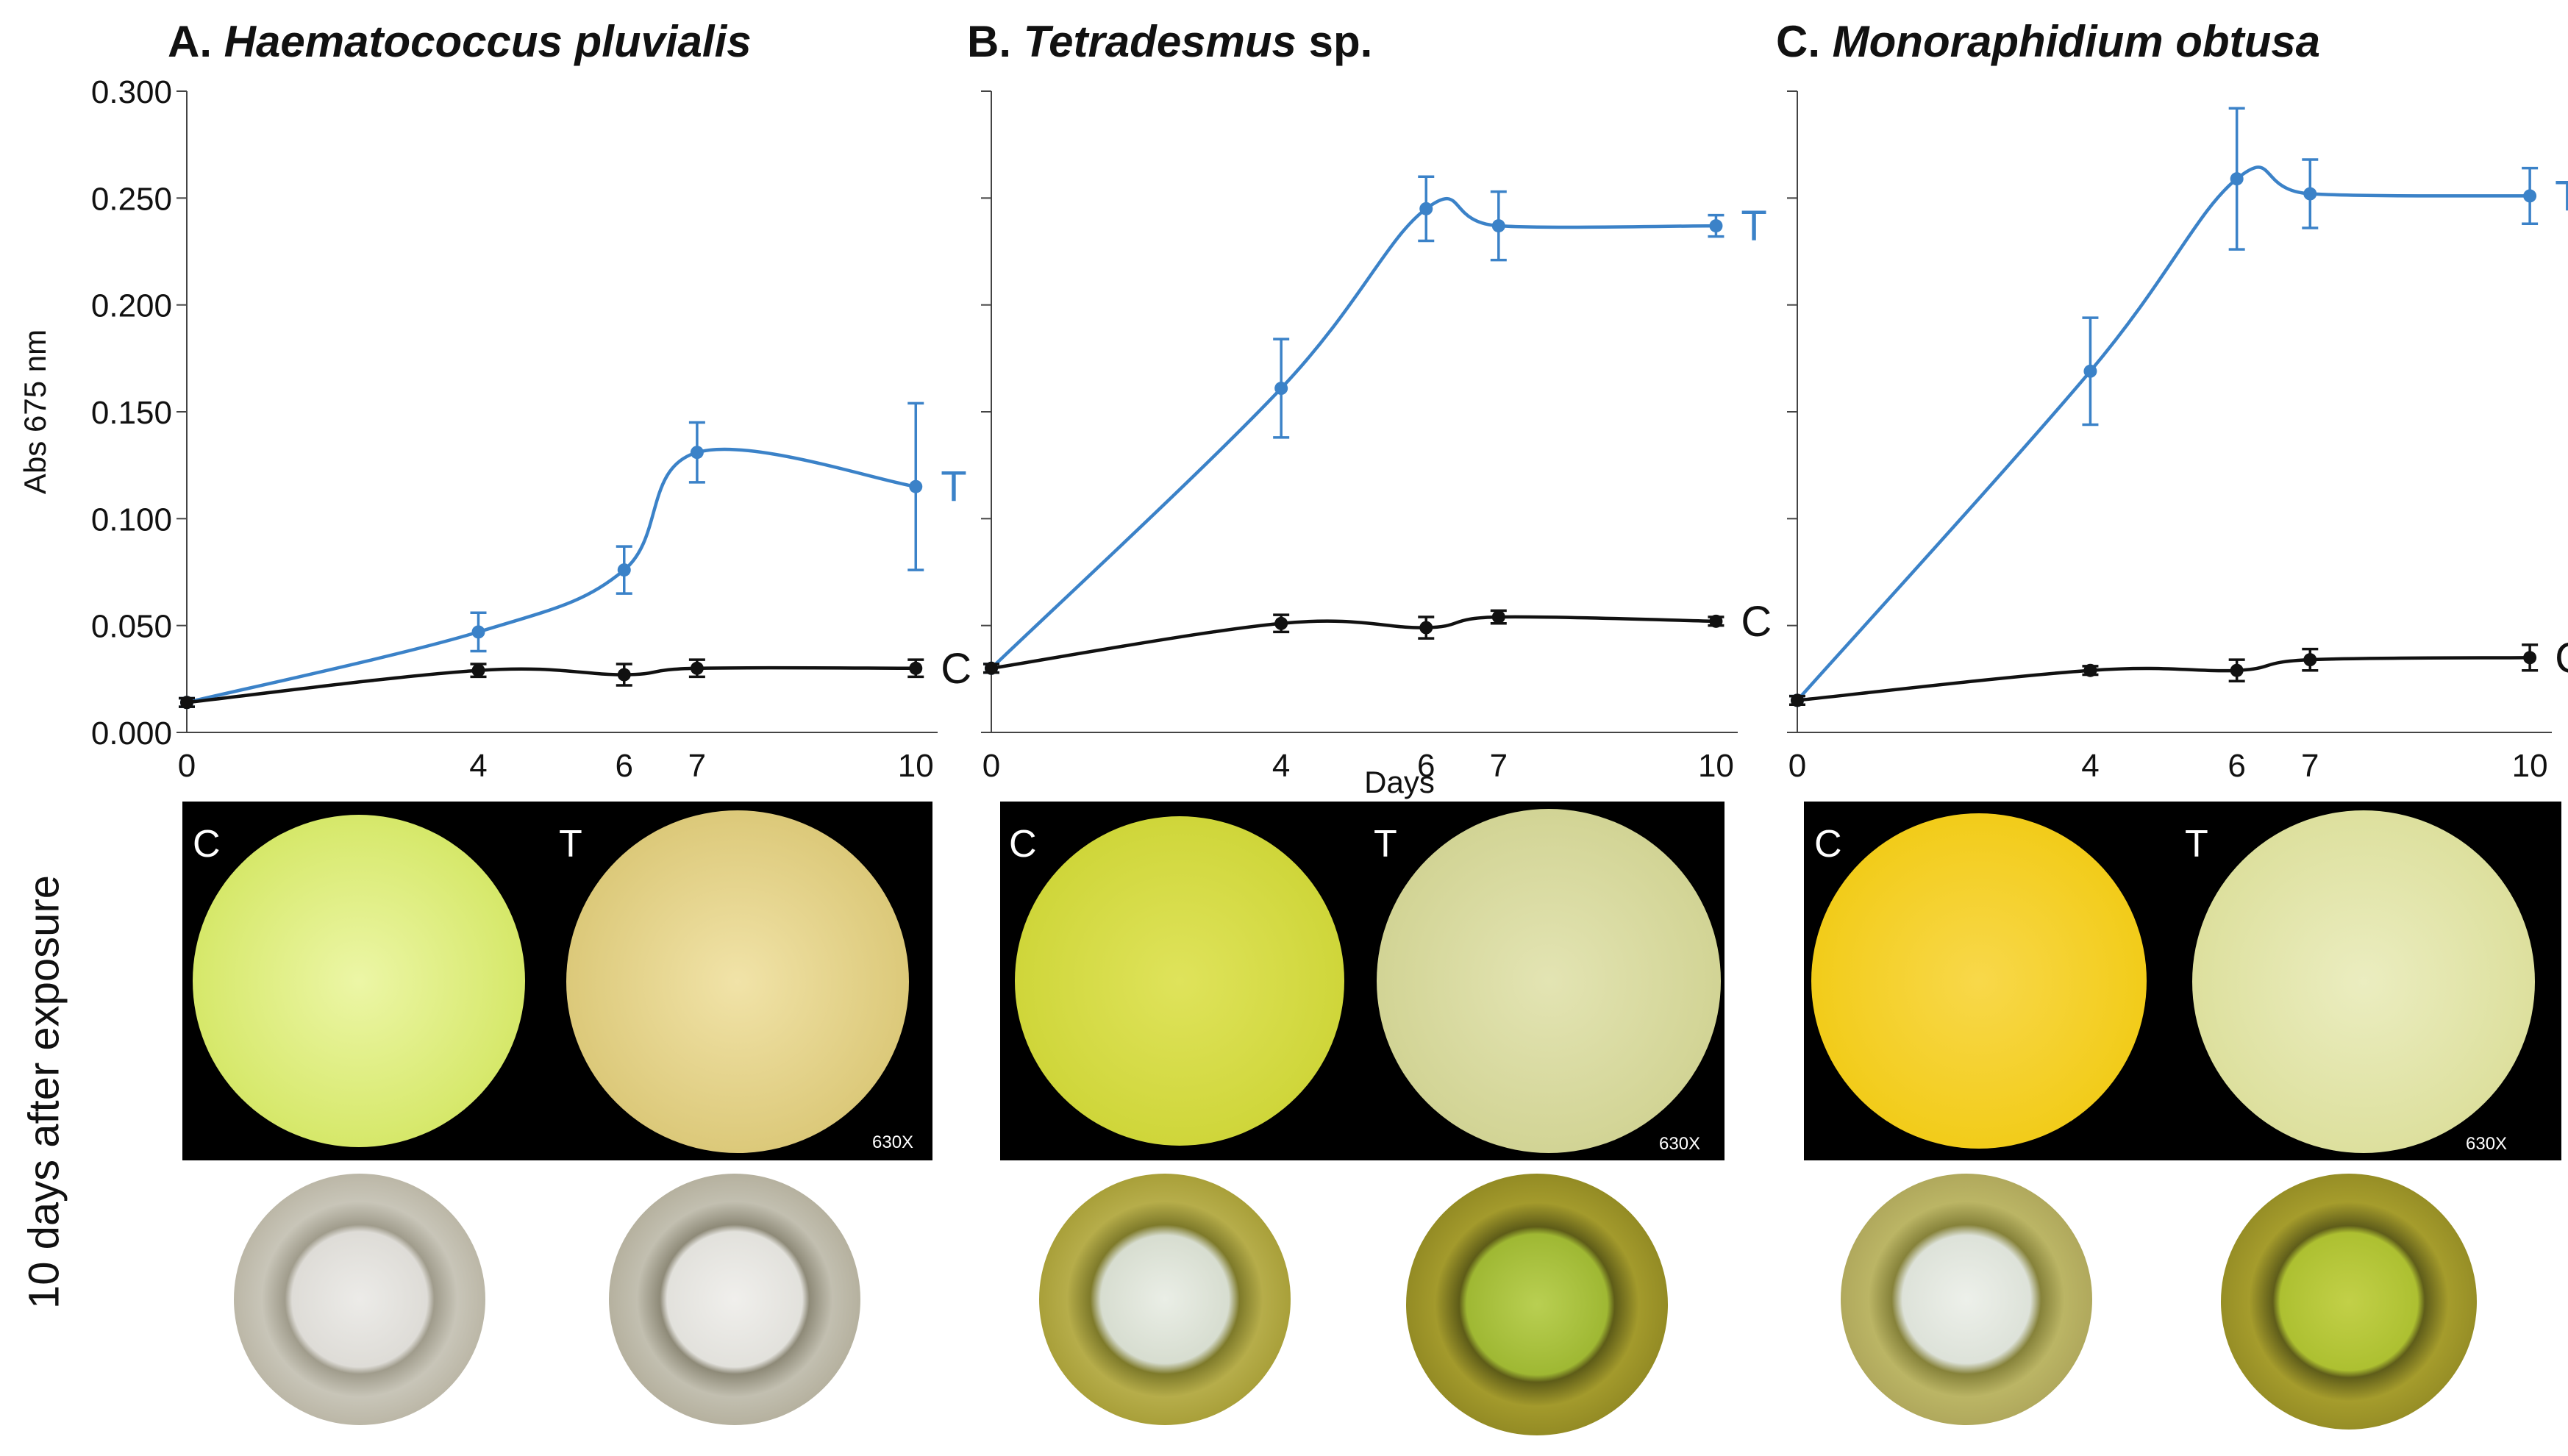 The width and height of the screenshot is (2568, 1456). I want to click on panel-title-c: C. Monoraphidium obtusa, so click(2048, 41).